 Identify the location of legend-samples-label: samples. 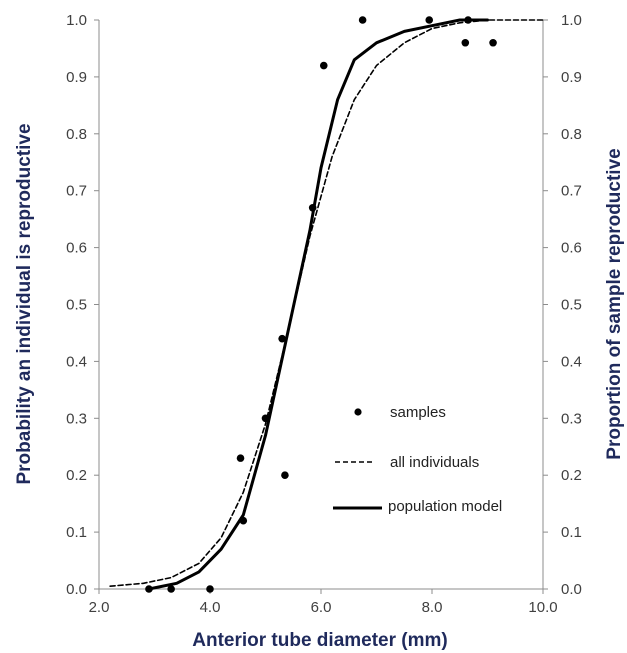
(418, 412).